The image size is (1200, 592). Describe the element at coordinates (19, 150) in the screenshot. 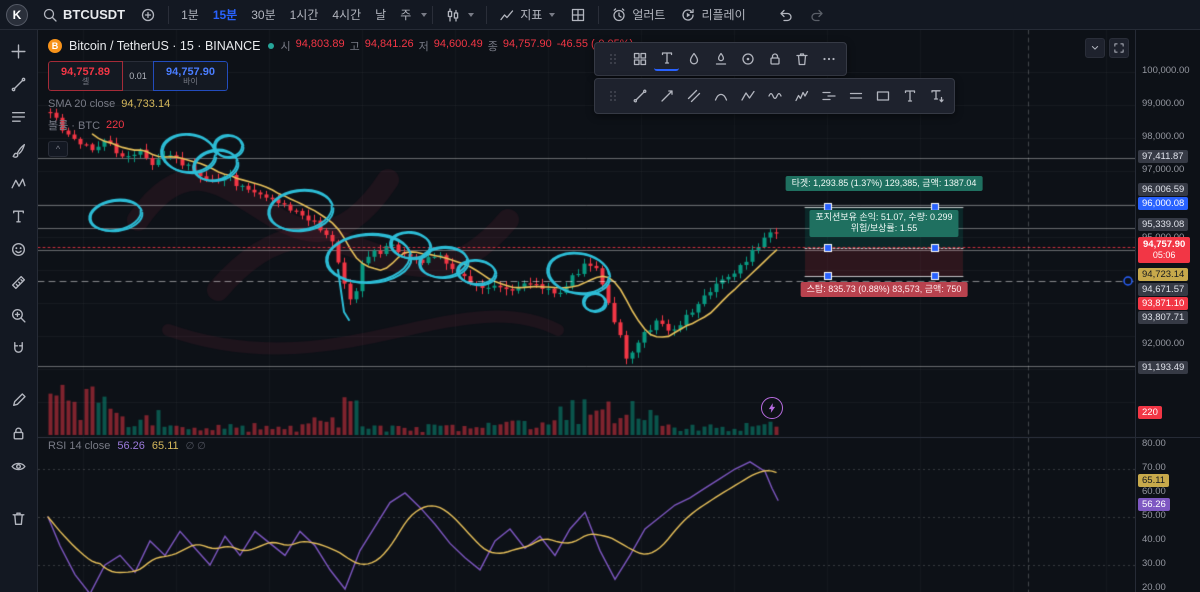

I see `tool-brush` at that location.